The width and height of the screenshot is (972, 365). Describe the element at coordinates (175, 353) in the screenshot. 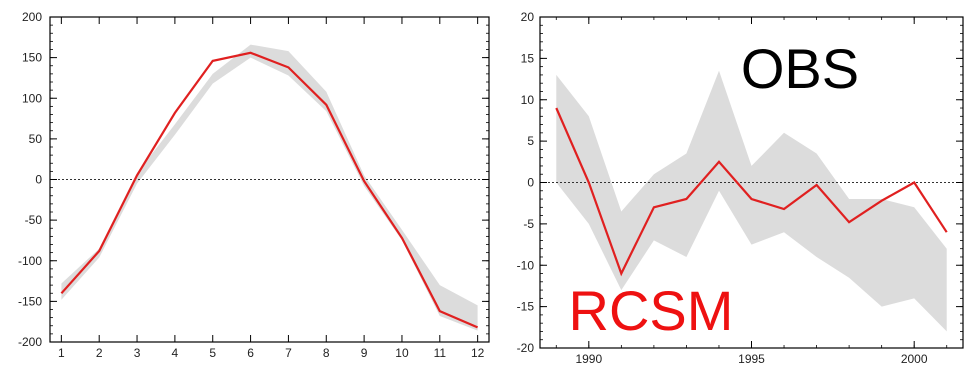

I see `x-tick-label: 4` at that location.